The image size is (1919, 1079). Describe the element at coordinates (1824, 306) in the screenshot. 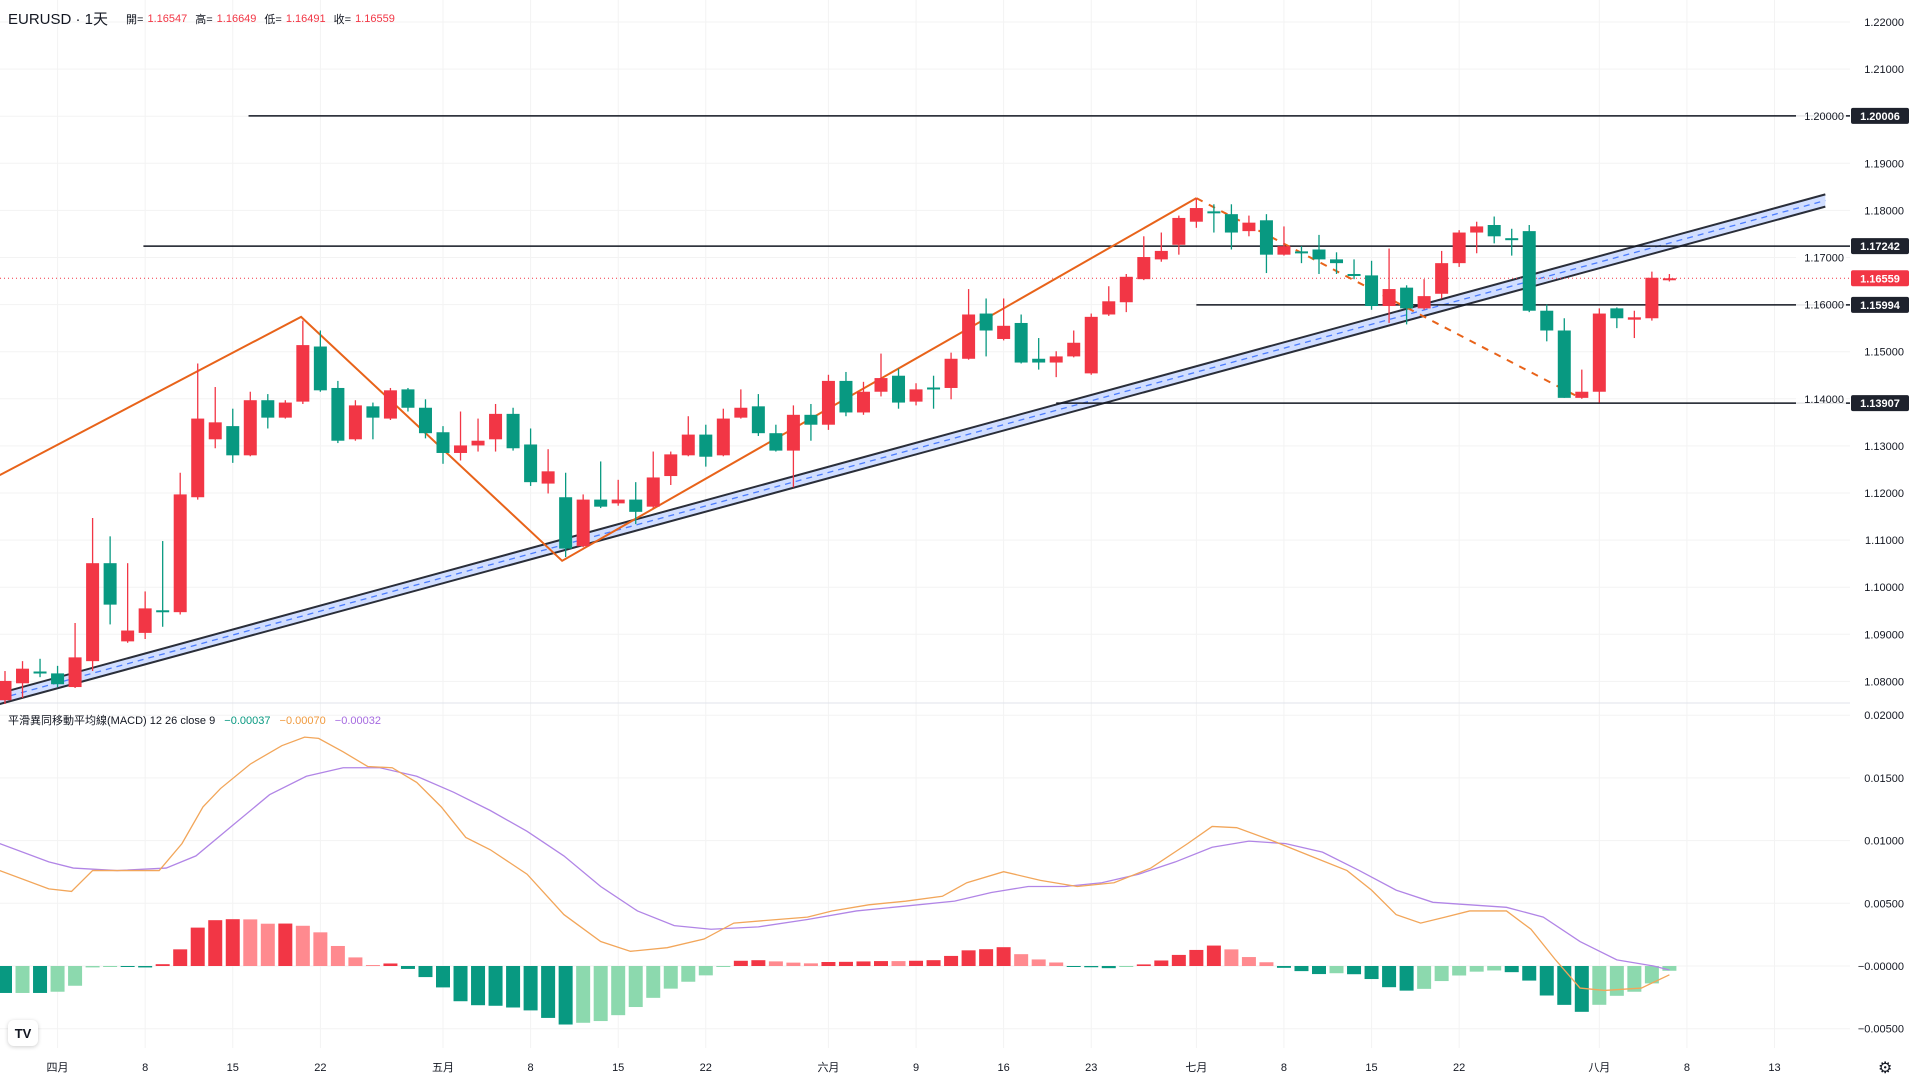

I see `price-tick-label: 1.16000` at that location.